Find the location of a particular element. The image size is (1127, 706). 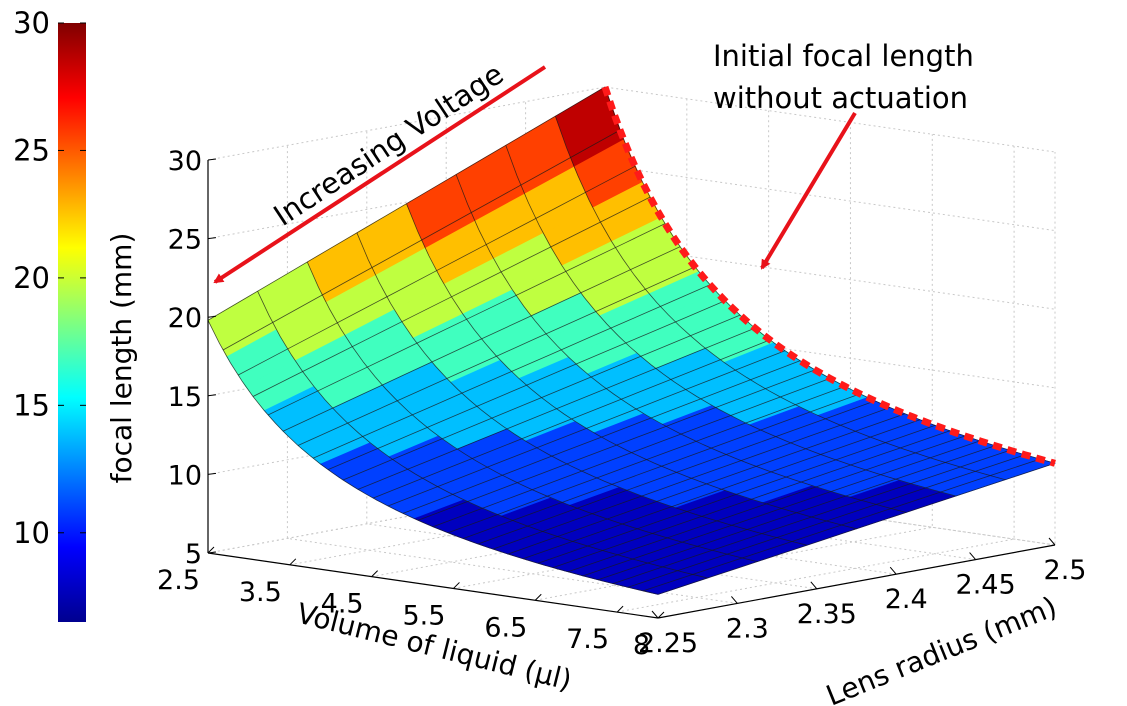

colorbar-tick-label: 30 is located at coordinates (31, 23).